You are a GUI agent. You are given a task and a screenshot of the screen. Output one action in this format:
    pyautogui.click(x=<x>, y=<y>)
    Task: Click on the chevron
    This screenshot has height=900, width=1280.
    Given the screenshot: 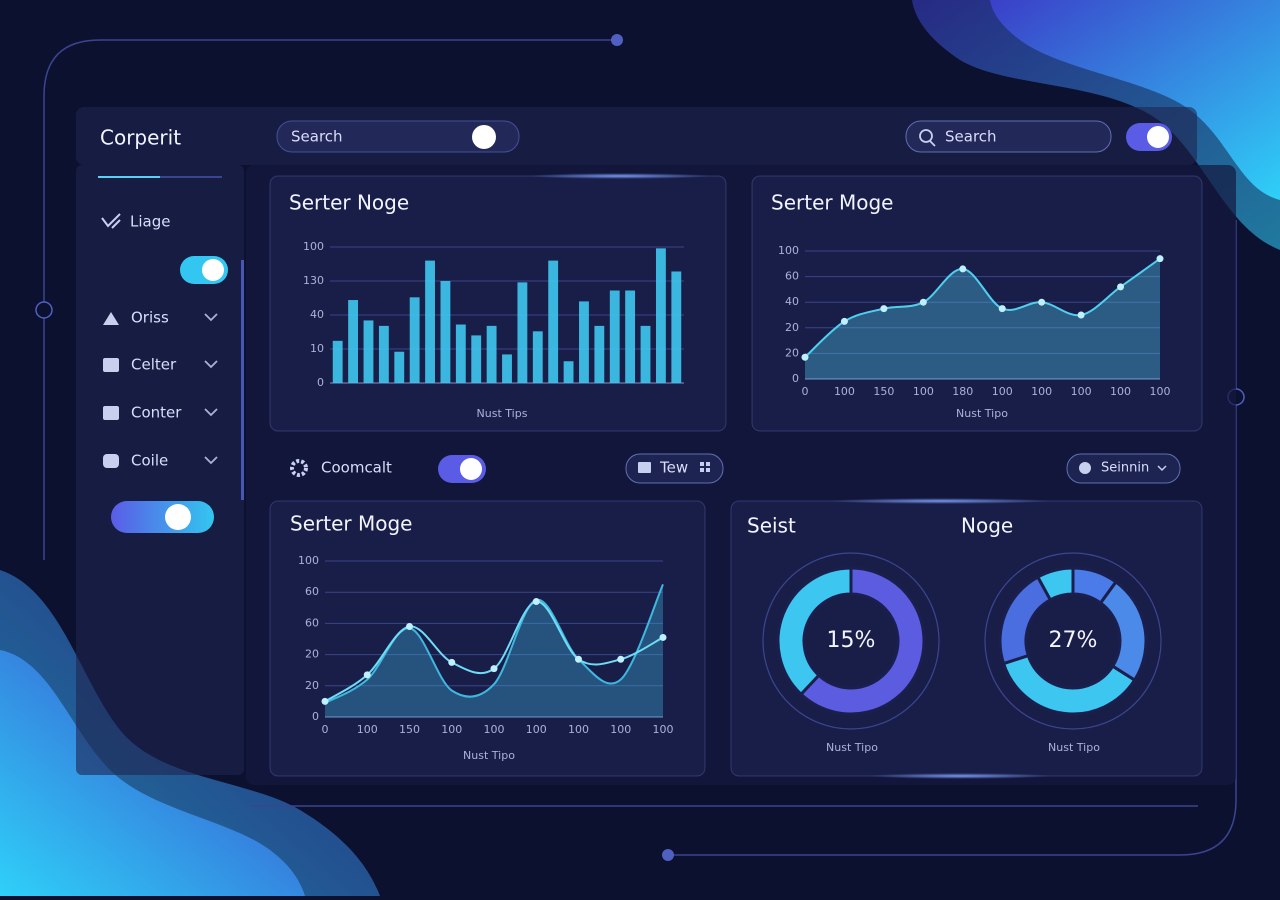 What is the action you would take?
    pyautogui.click(x=1162, y=468)
    